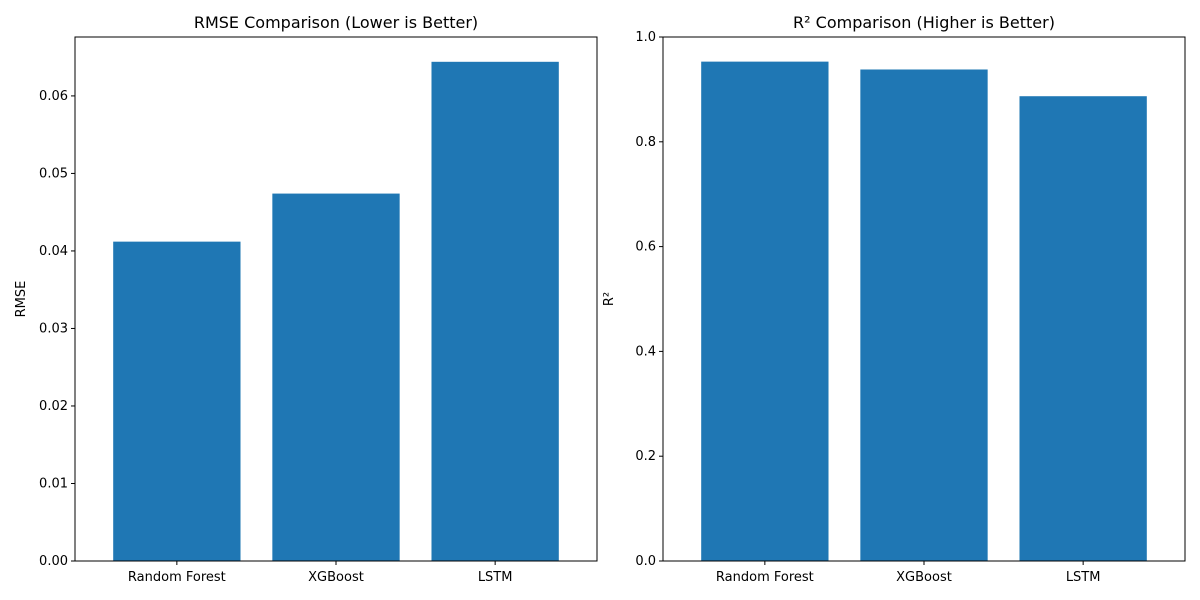  I want to click on chart-title: RMSE Comparison (Lower is Better), so click(336, 22).